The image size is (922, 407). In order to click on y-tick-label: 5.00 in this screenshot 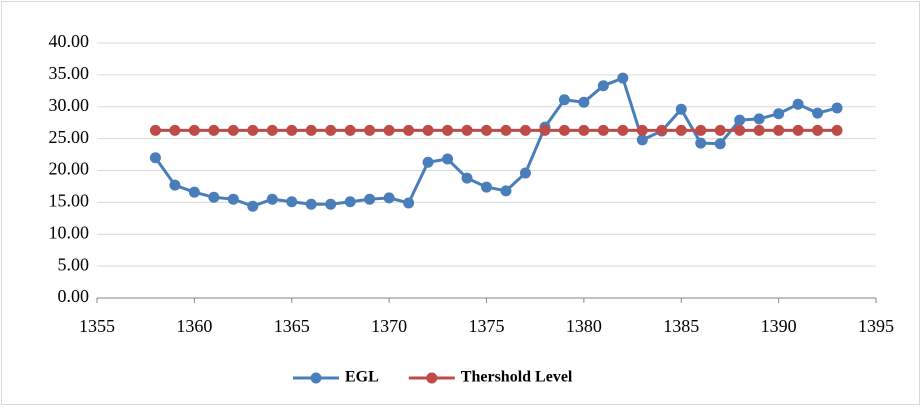, I will do `click(74, 264)`.